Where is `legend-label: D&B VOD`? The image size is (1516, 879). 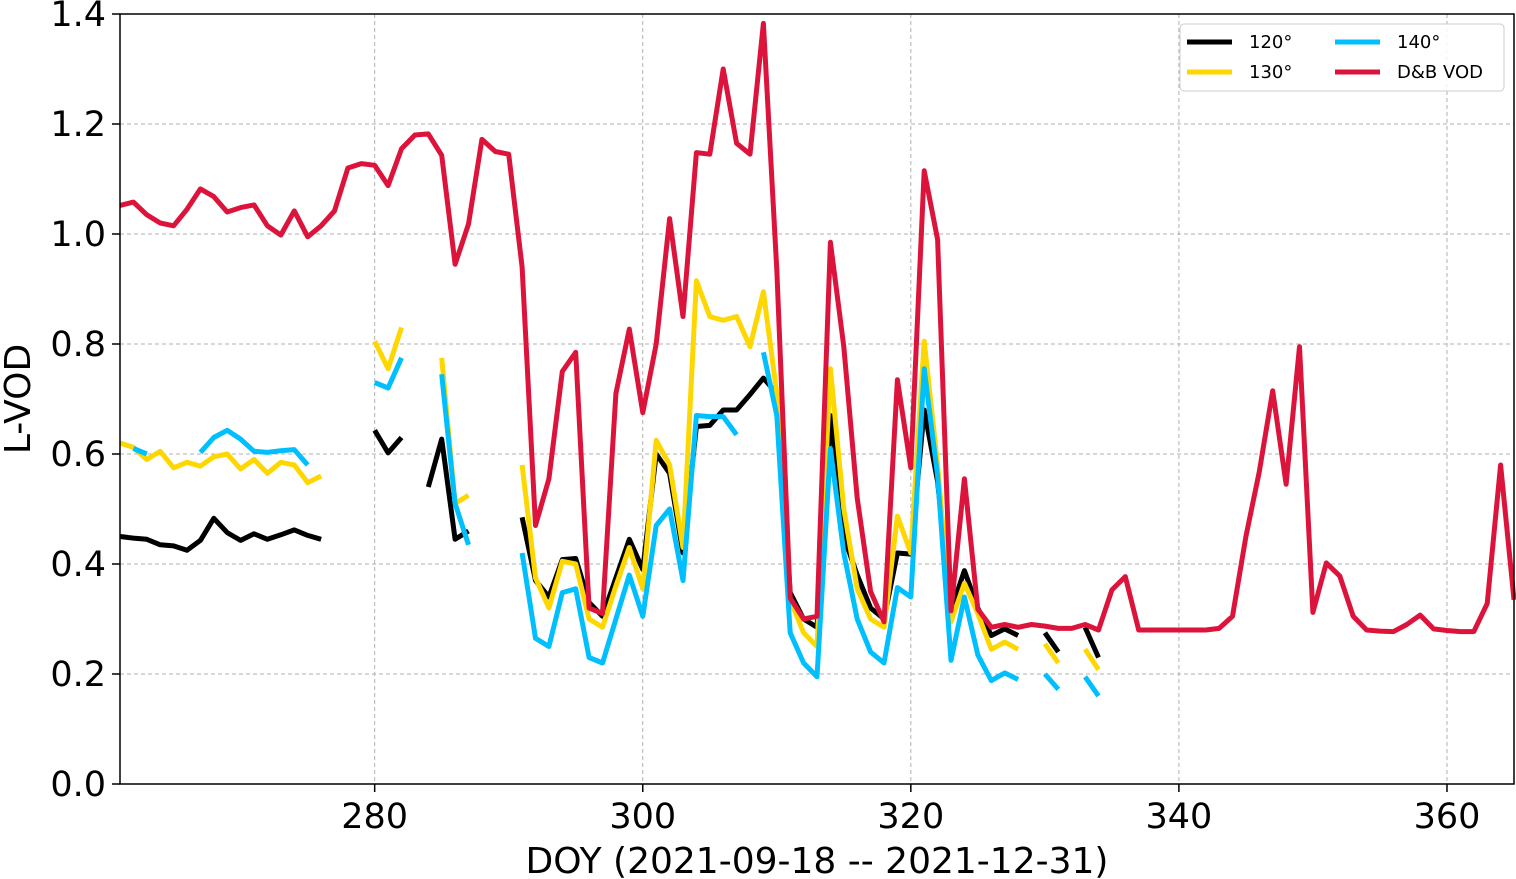 legend-label: D&B VOD is located at coordinates (1440, 72).